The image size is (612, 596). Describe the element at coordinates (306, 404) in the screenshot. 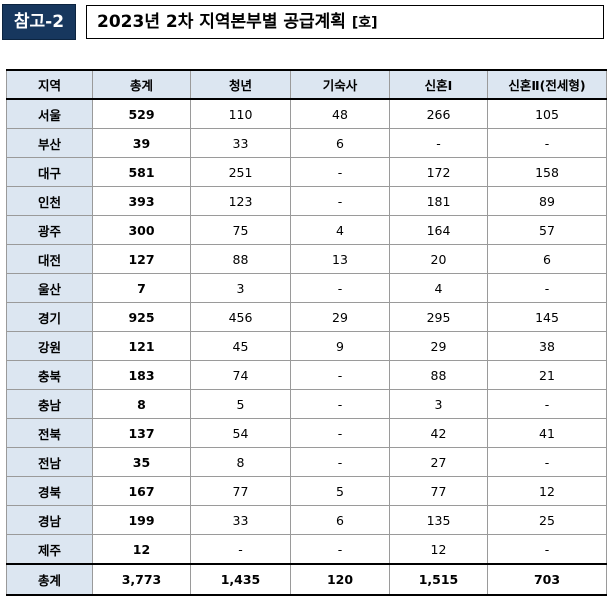

I see `table-row: 충남 8 5-3-` at that location.